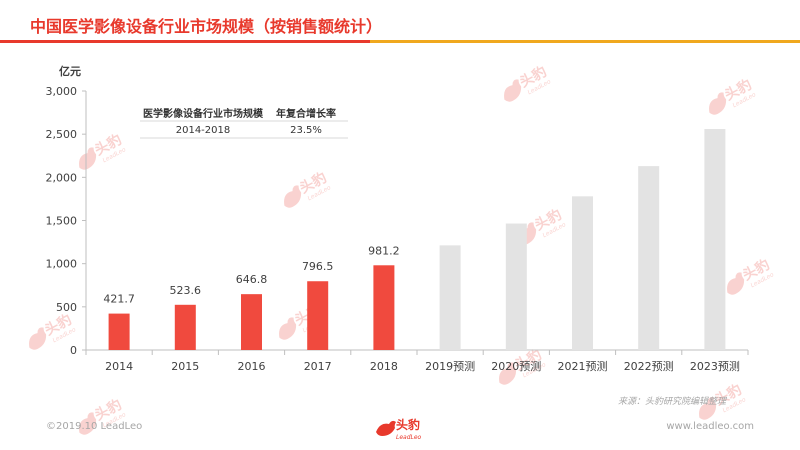 The height and width of the screenshot is (450, 800). What do you see at coordinates (94, 426) in the screenshot?
I see `copyright-text: ©2019.10 LeadLeo` at bounding box center [94, 426].